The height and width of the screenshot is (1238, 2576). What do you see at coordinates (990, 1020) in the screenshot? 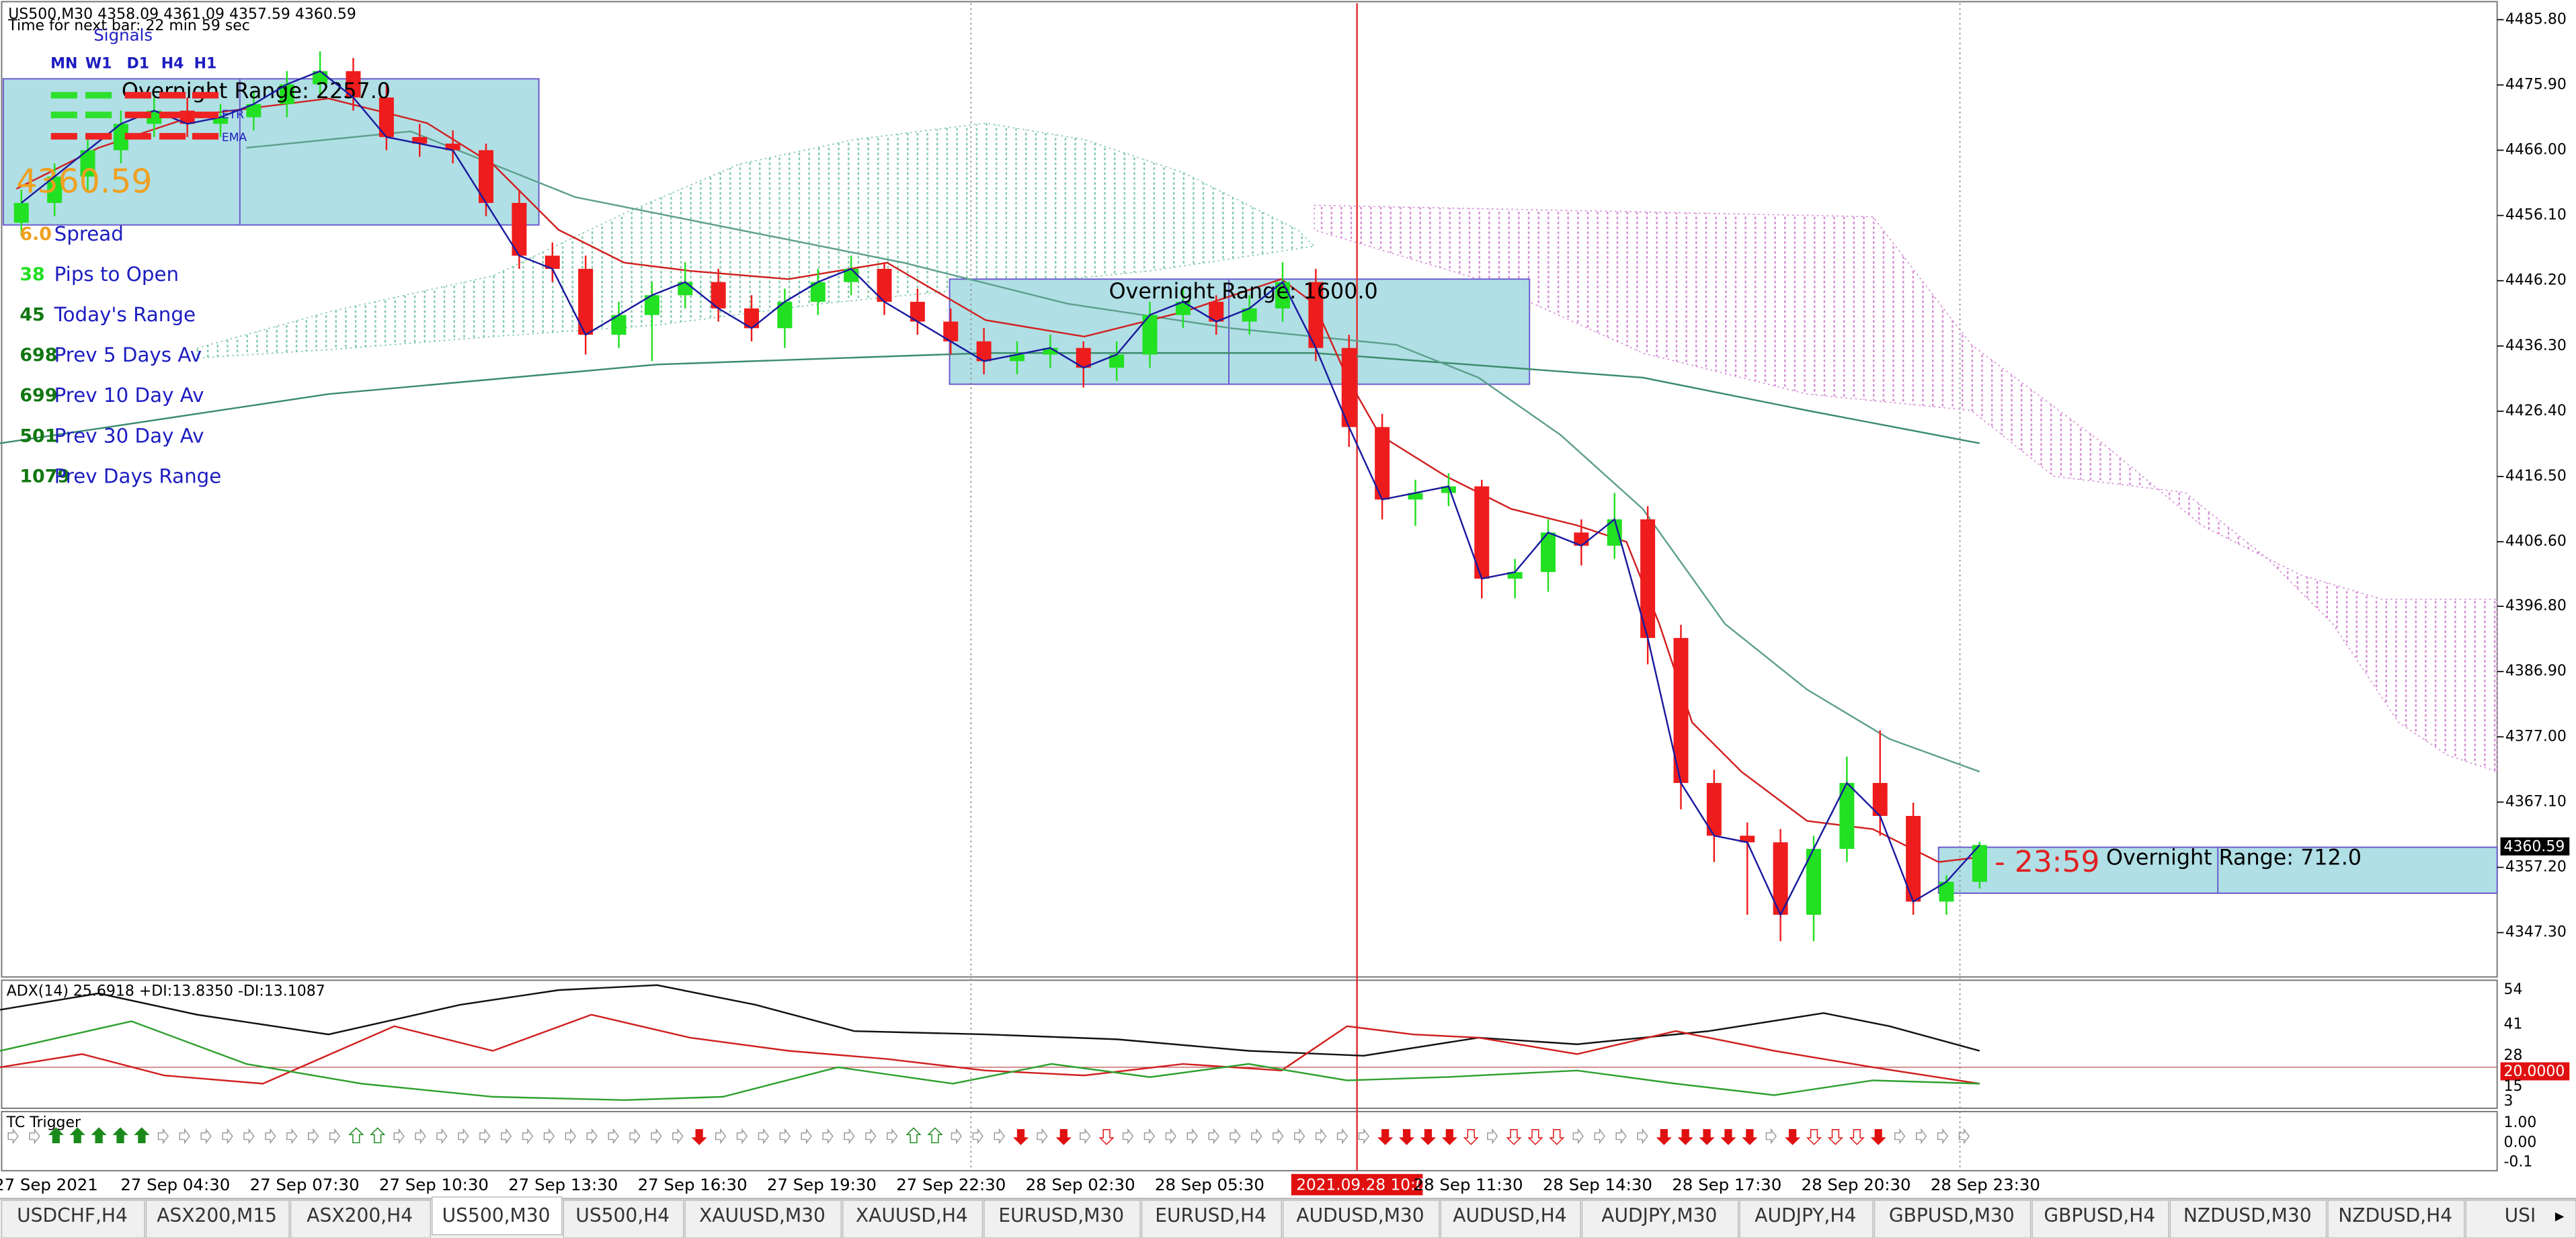
I see `adx-line` at bounding box center [990, 1020].